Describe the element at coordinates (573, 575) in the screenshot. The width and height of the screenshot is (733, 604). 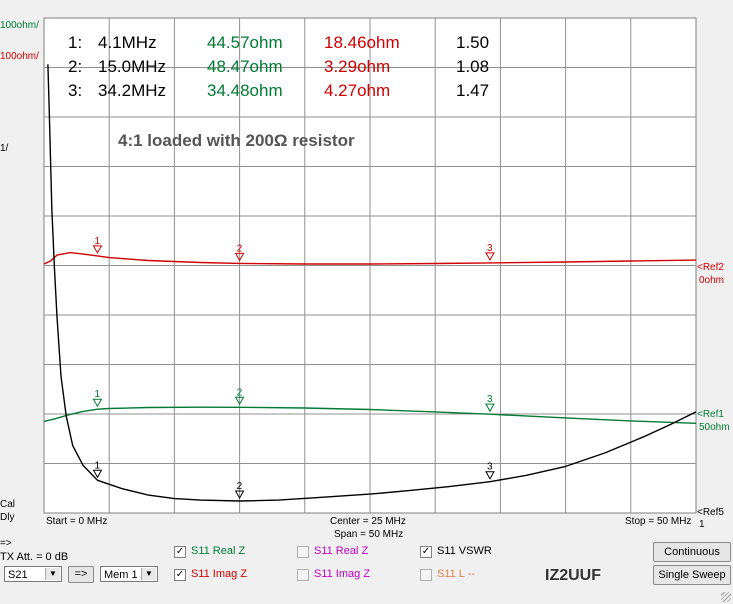
I see `callsign: IZ2UUF` at that location.